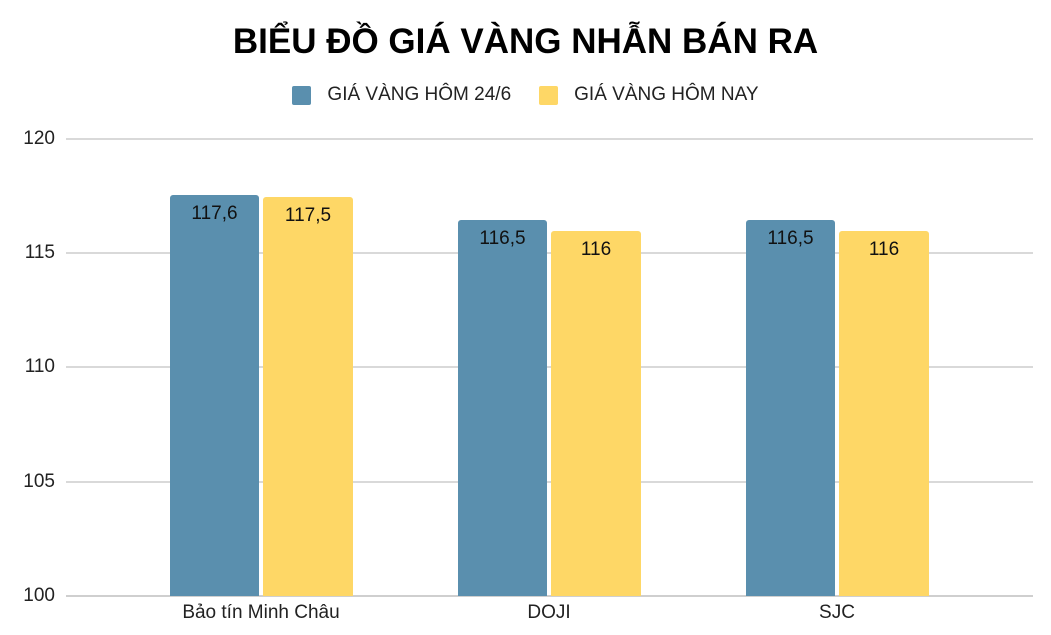 The image size is (1051, 635). What do you see at coordinates (214, 395) in the screenshot?
I see `bar-btmc-24-6: 117,6` at bounding box center [214, 395].